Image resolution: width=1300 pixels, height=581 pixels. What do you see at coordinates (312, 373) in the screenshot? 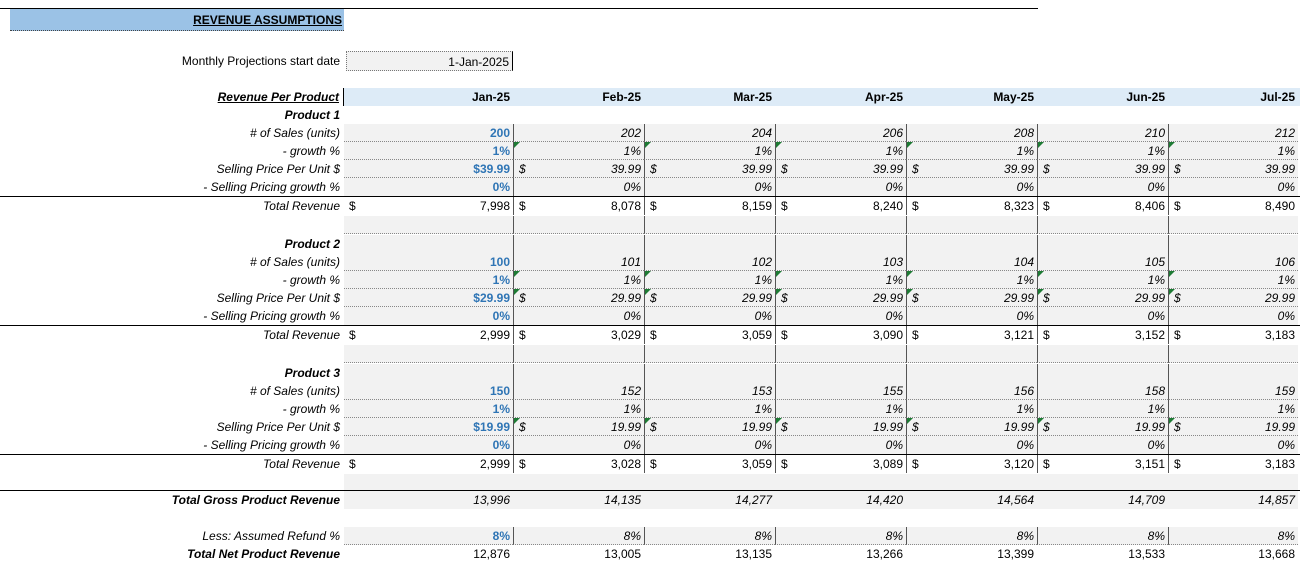
I see `row-label: Product 3` at bounding box center [312, 373].